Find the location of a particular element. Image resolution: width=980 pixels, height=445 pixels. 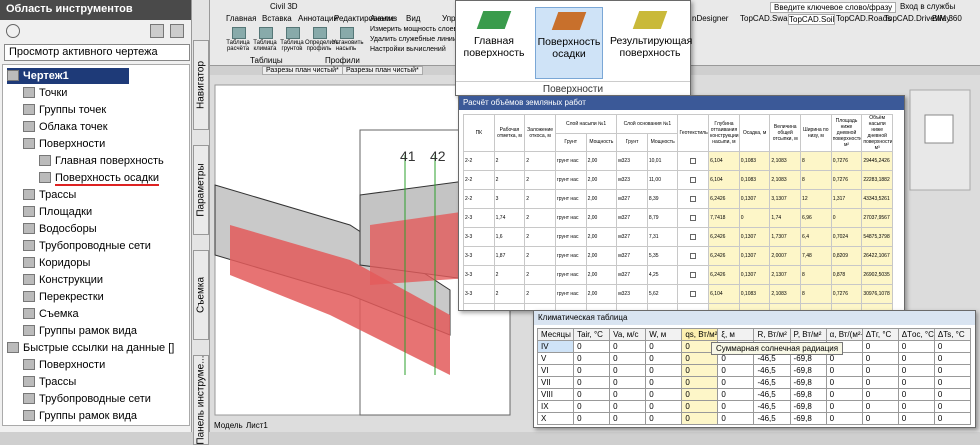

ribbon-tab: TopCAD.DriveWay is located at coordinates (917, 18).